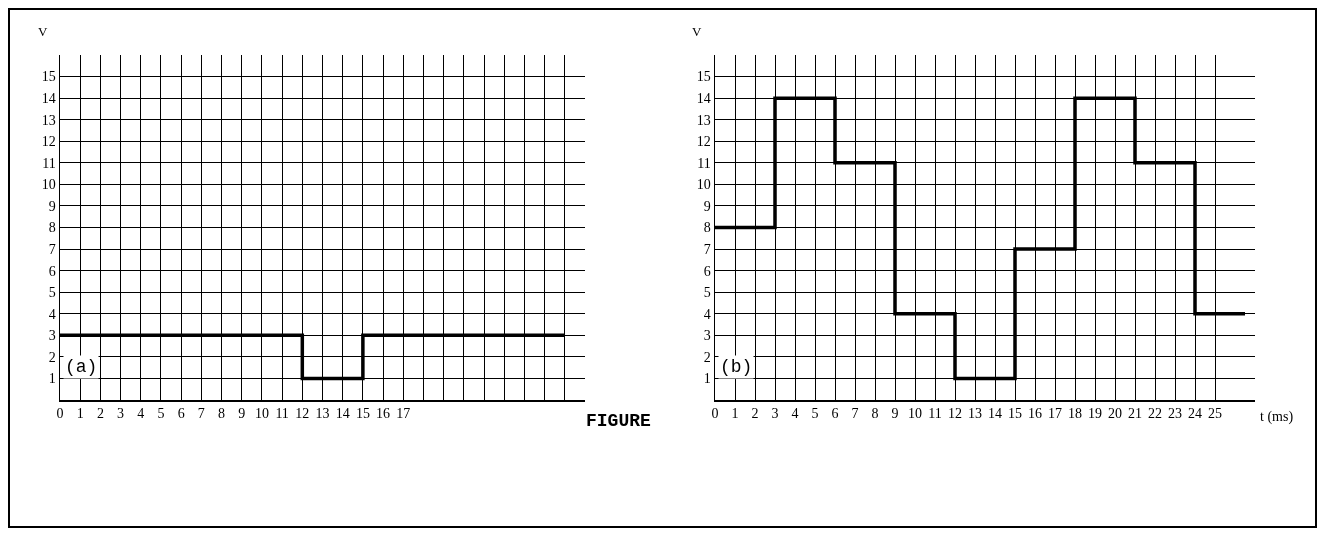  Describe the element at coordinates (1175, 414) in the screenshot. I see `x-tick-label: 23` at that location.